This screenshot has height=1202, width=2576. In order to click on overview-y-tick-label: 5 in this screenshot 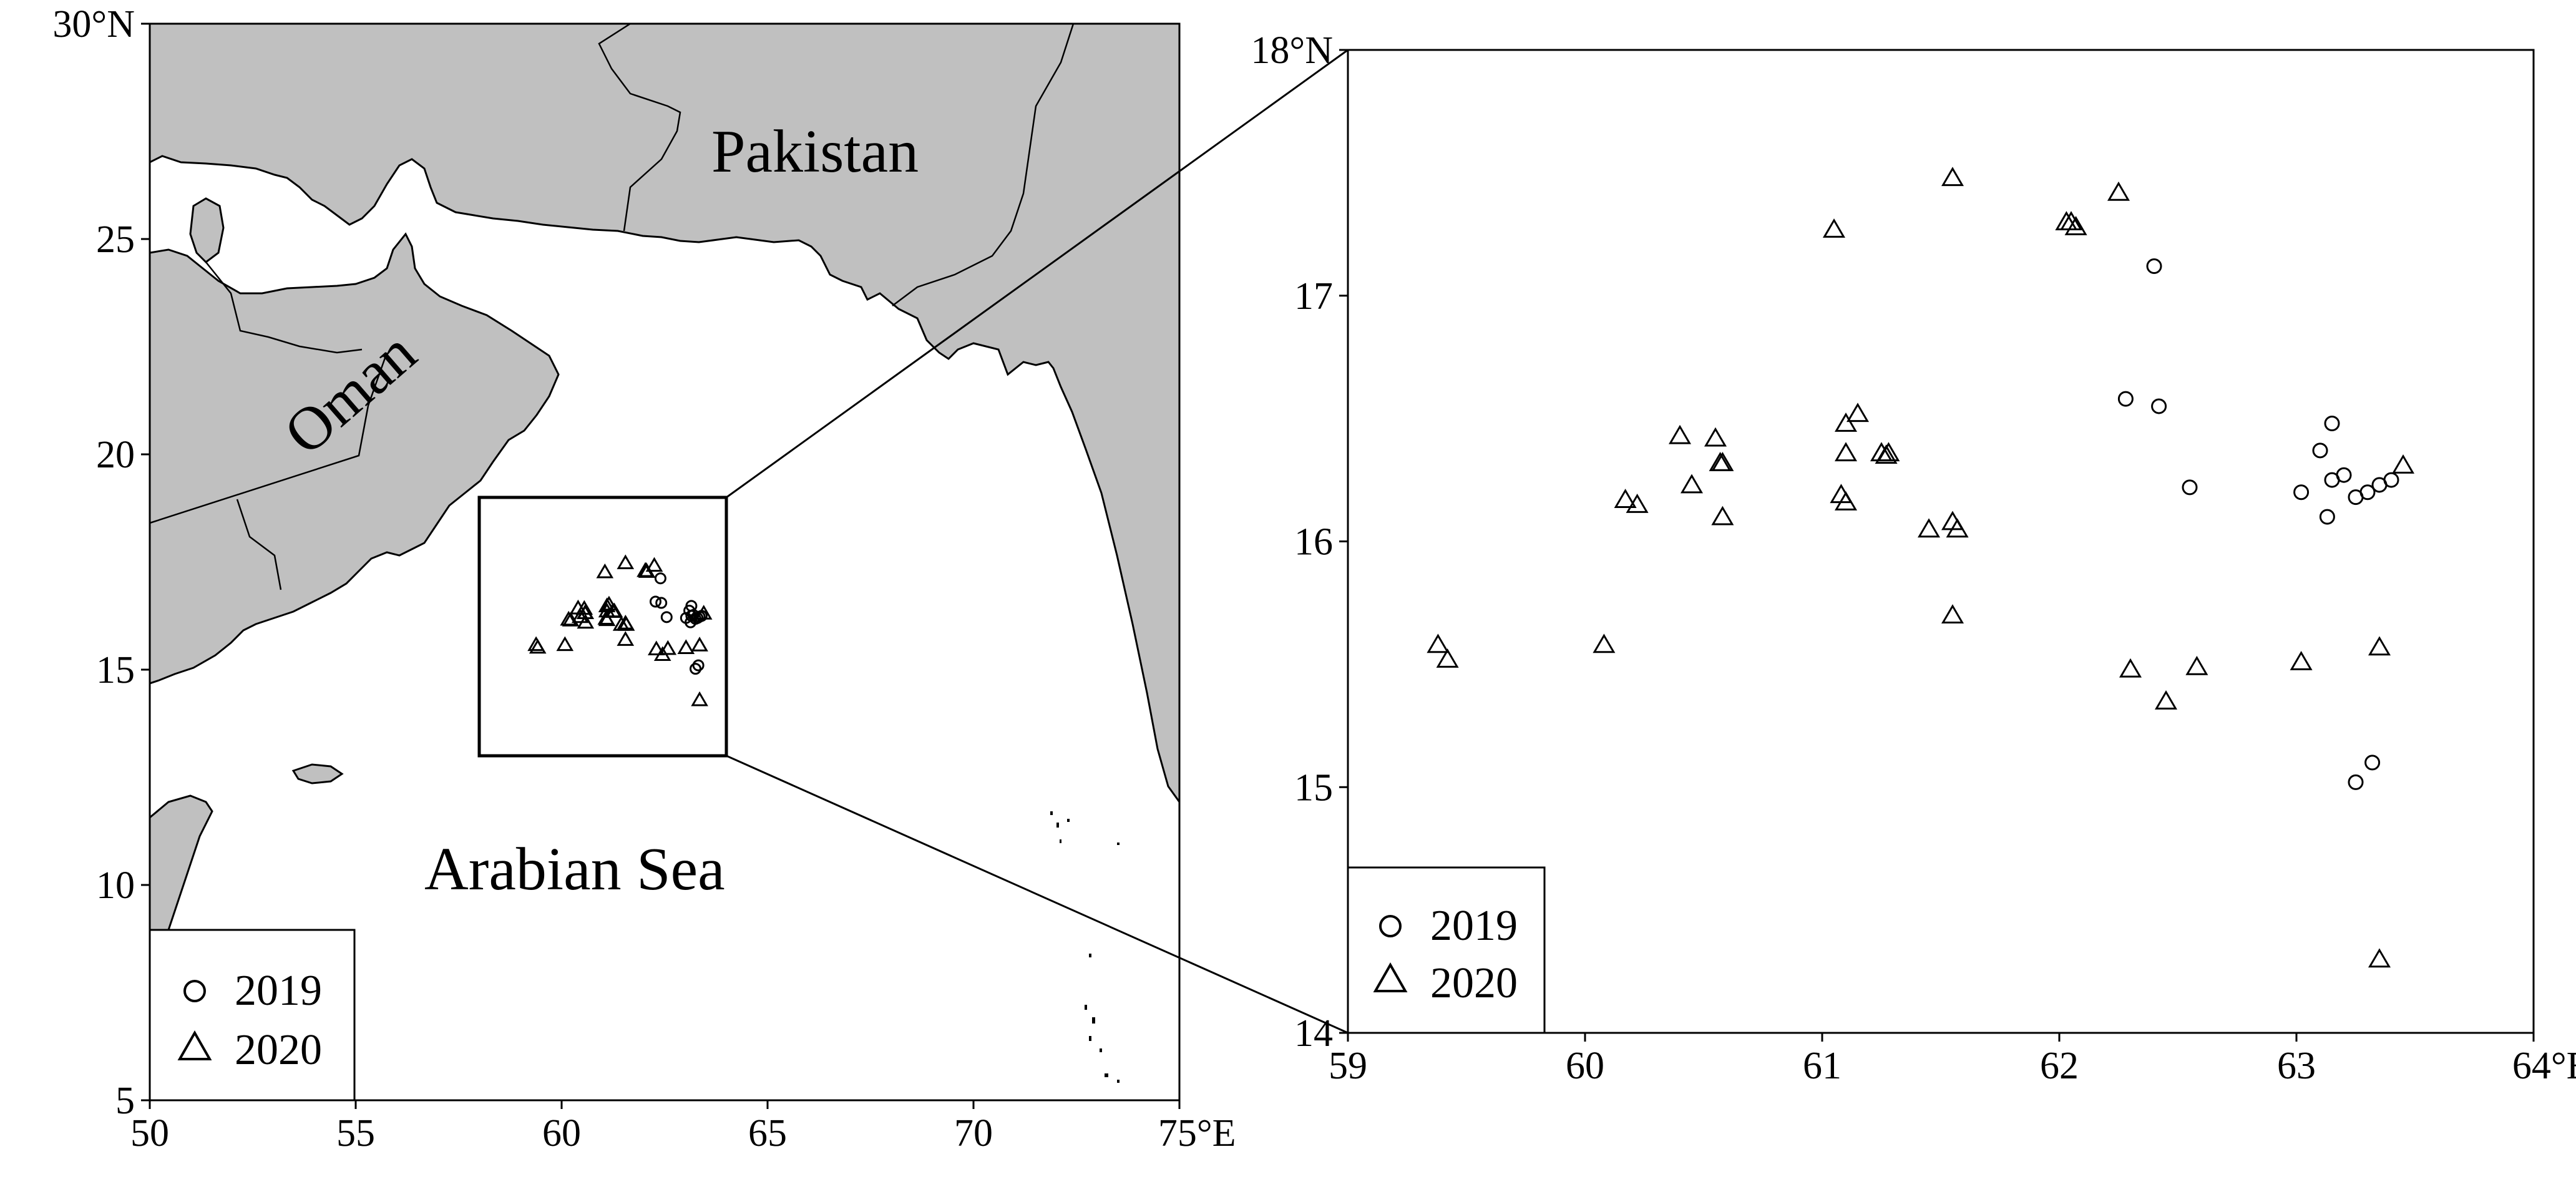, I will do `click(125, 1101)`.